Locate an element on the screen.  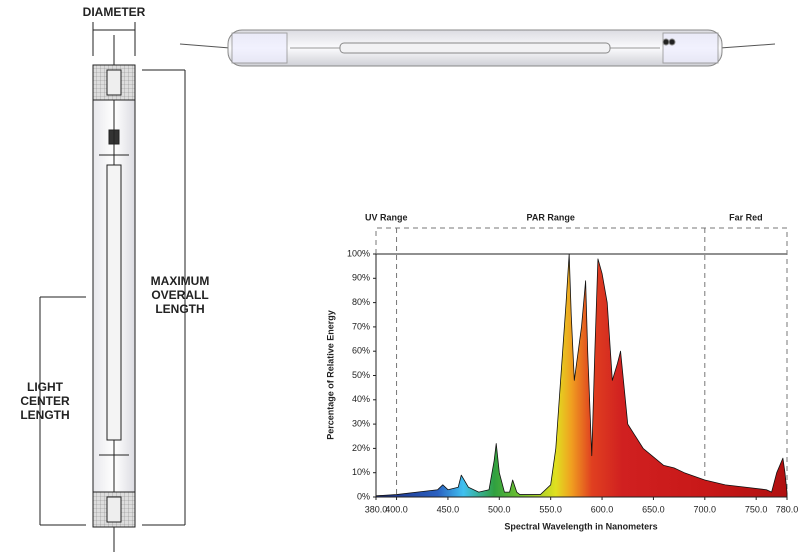
x-tick-label: 450.0 is located at coordinates (448, 509).